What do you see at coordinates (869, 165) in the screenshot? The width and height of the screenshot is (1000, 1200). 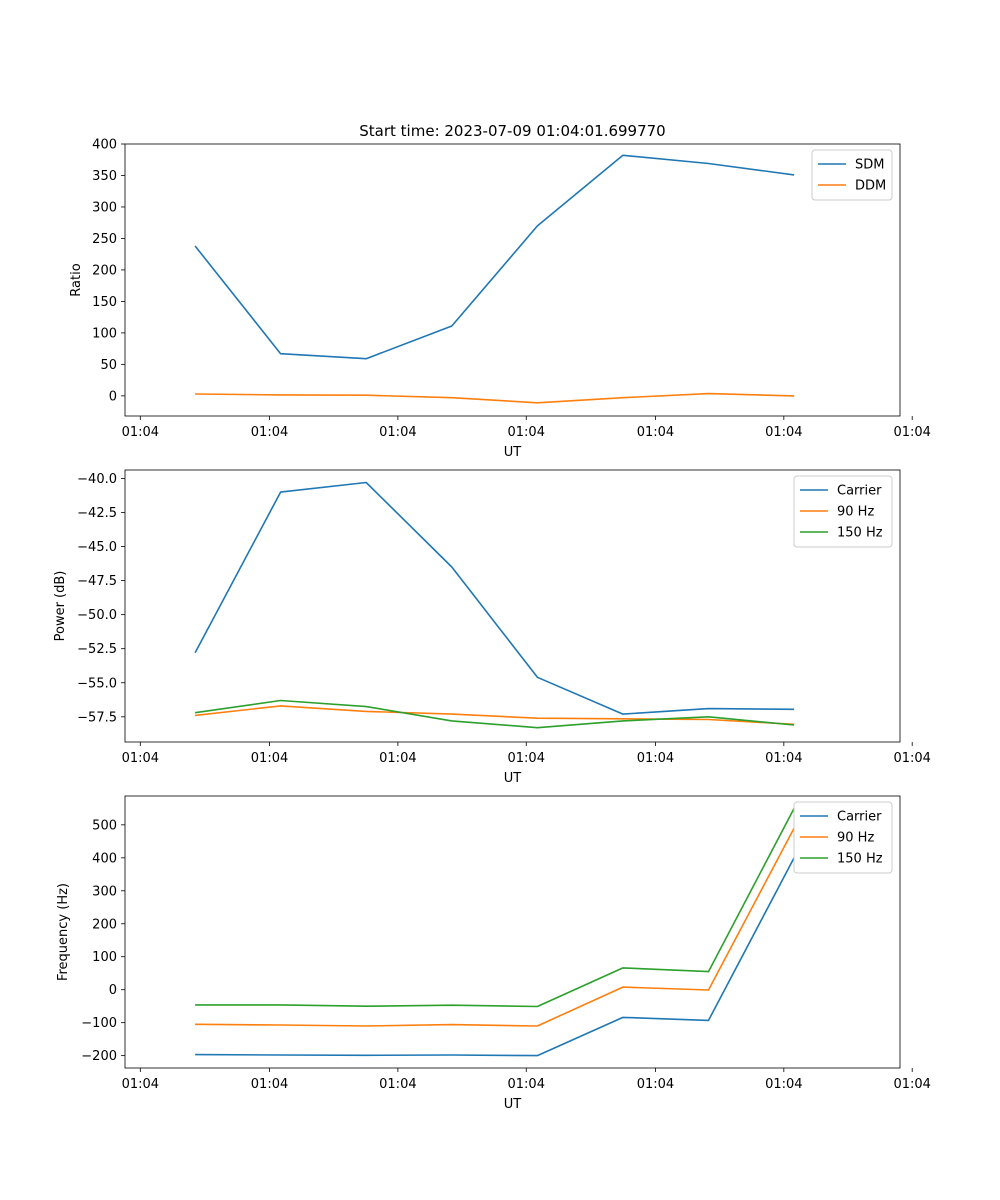 I see `legend-label: SDM` at bounding box center [869, 165].